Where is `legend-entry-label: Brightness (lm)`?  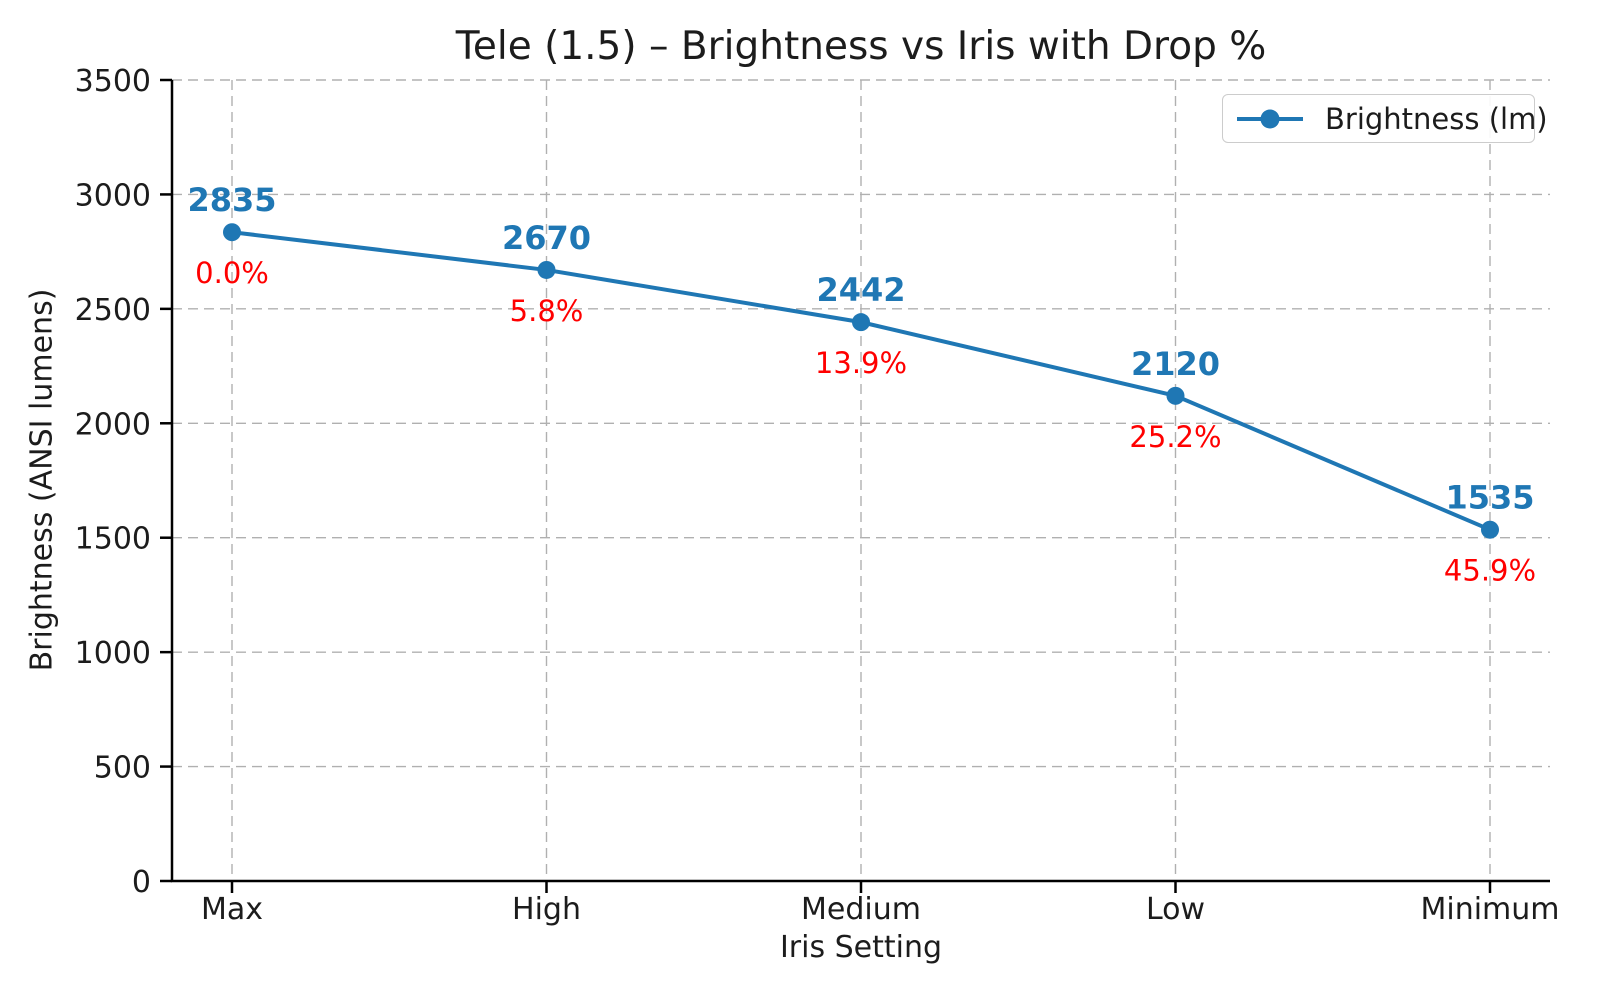 legend-entry-label: Brightness (lm) is located at coordinates (1436, 118).